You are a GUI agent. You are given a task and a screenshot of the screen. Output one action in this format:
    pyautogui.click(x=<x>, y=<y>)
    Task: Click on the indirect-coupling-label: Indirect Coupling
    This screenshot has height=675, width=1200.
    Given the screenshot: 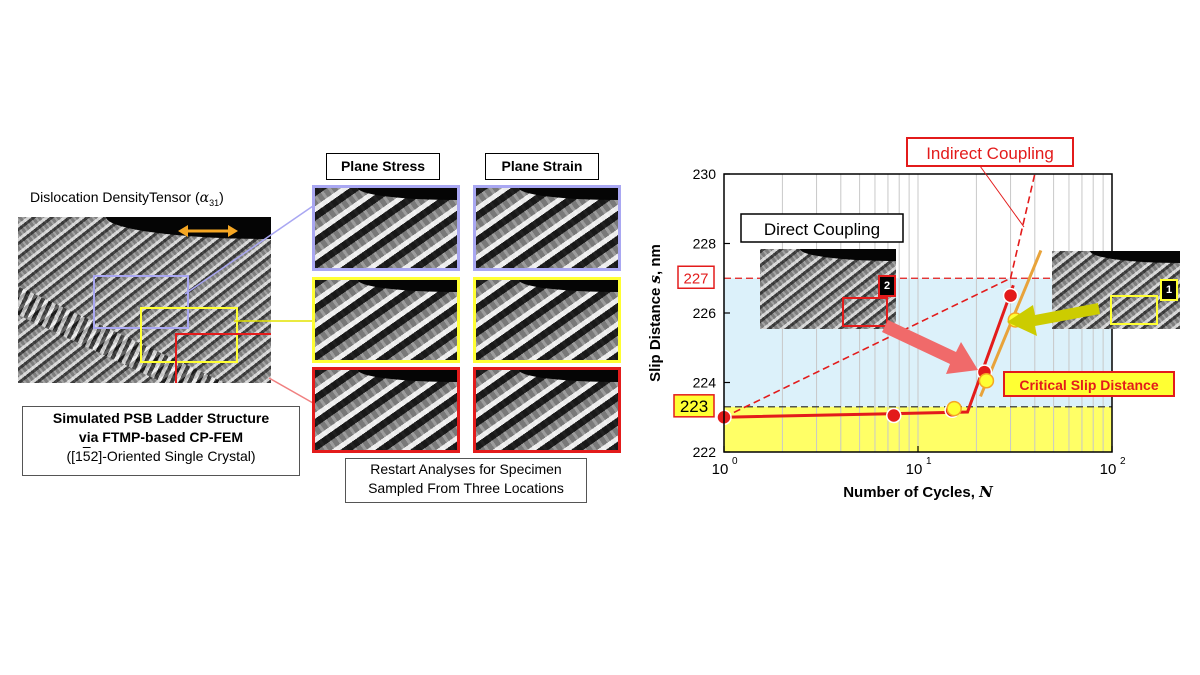 What is the action you would take?
    pyautogui.click(x=990, y=153)
    